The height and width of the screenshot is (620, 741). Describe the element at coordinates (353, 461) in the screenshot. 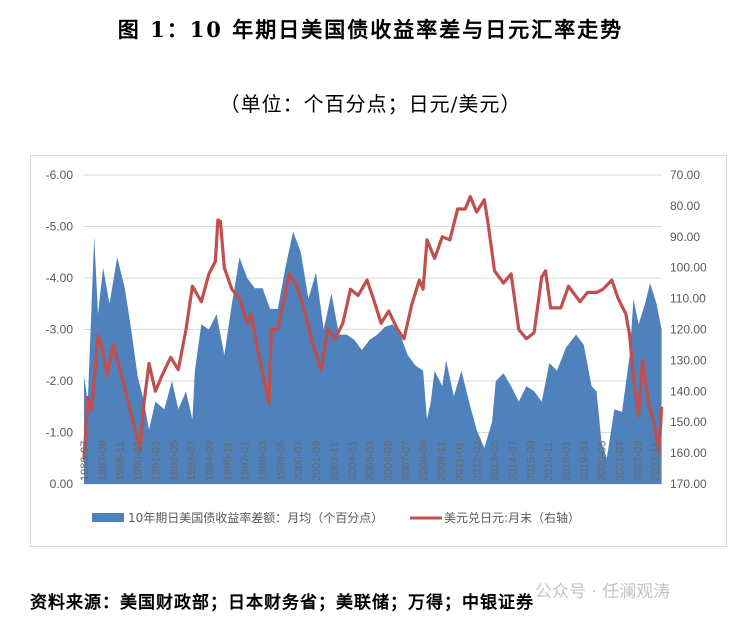

I see `x-tick-label: 2004-01` at that location.